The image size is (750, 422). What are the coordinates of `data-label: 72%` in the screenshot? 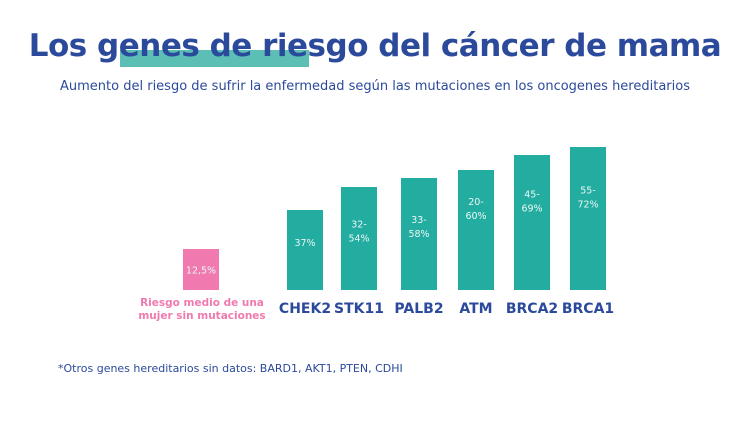 It's located at (587, 205).